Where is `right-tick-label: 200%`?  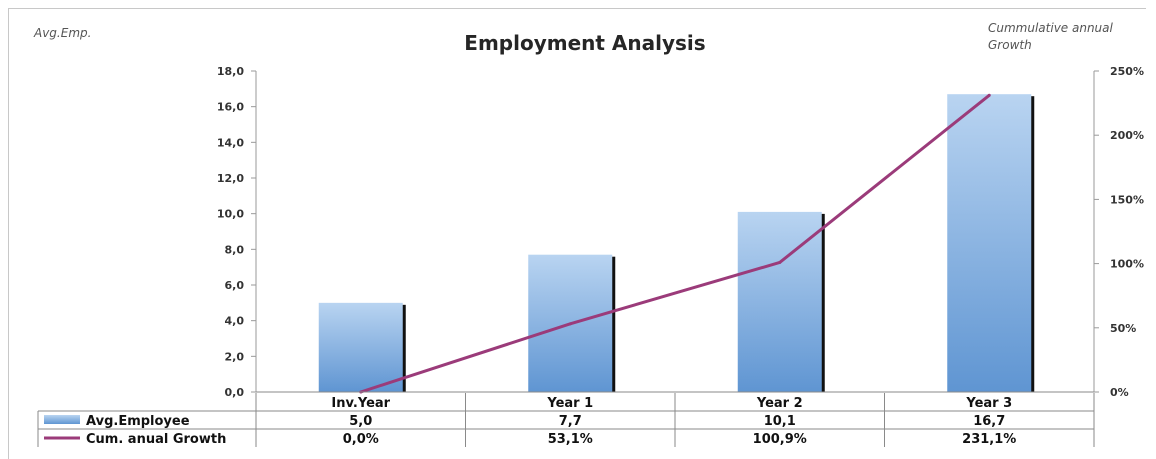 right-tick-label: 200% is located at coordinates (1127, 135).